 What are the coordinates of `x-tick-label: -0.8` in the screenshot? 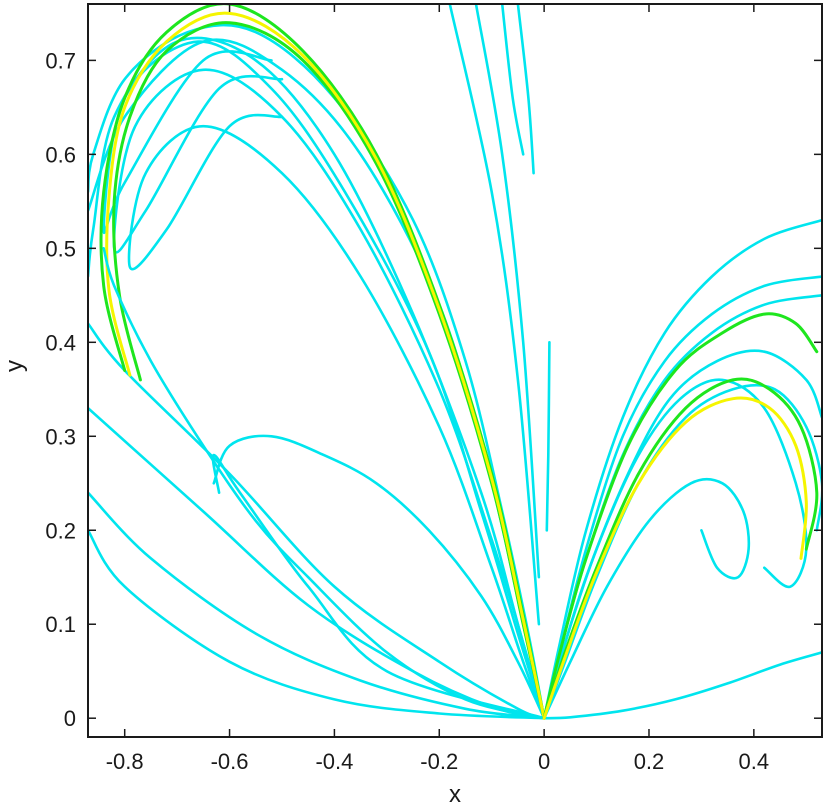 It's located at (125, 761).